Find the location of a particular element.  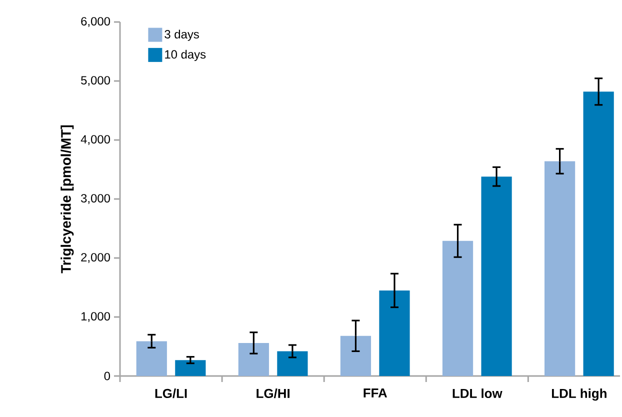

y-tick-label: 4,000 is located at coordinates (95, 140).